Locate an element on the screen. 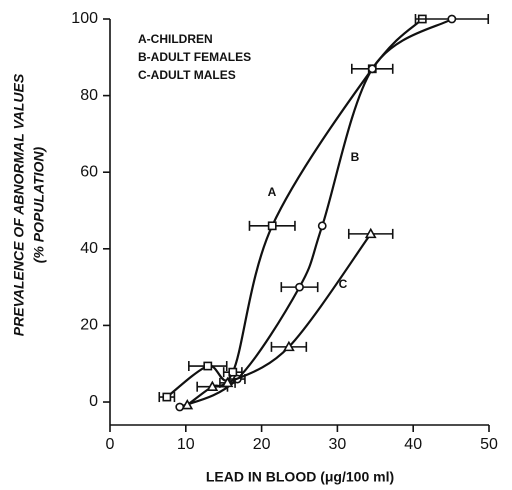 This screenshot has height=490, width=512. curve-label: B is located at coordinates (355, 157).